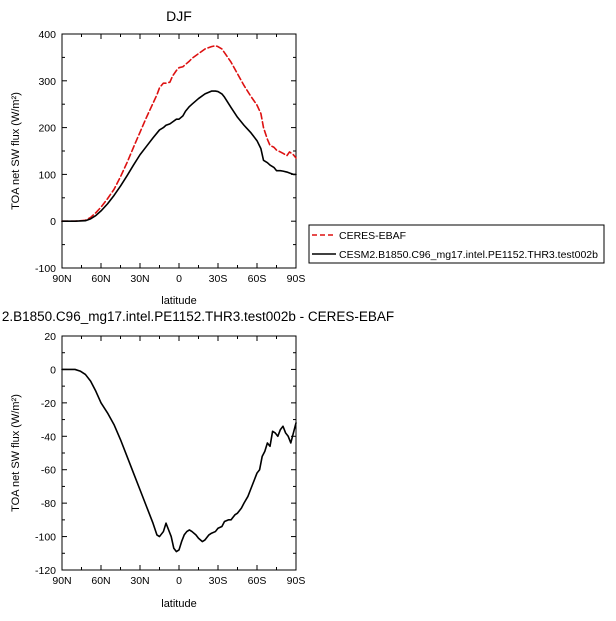  What do you see at coordinates (53, 222) in the screenshot?
I see `top-y-tick-label: 0` at bounding box center [53, 222].